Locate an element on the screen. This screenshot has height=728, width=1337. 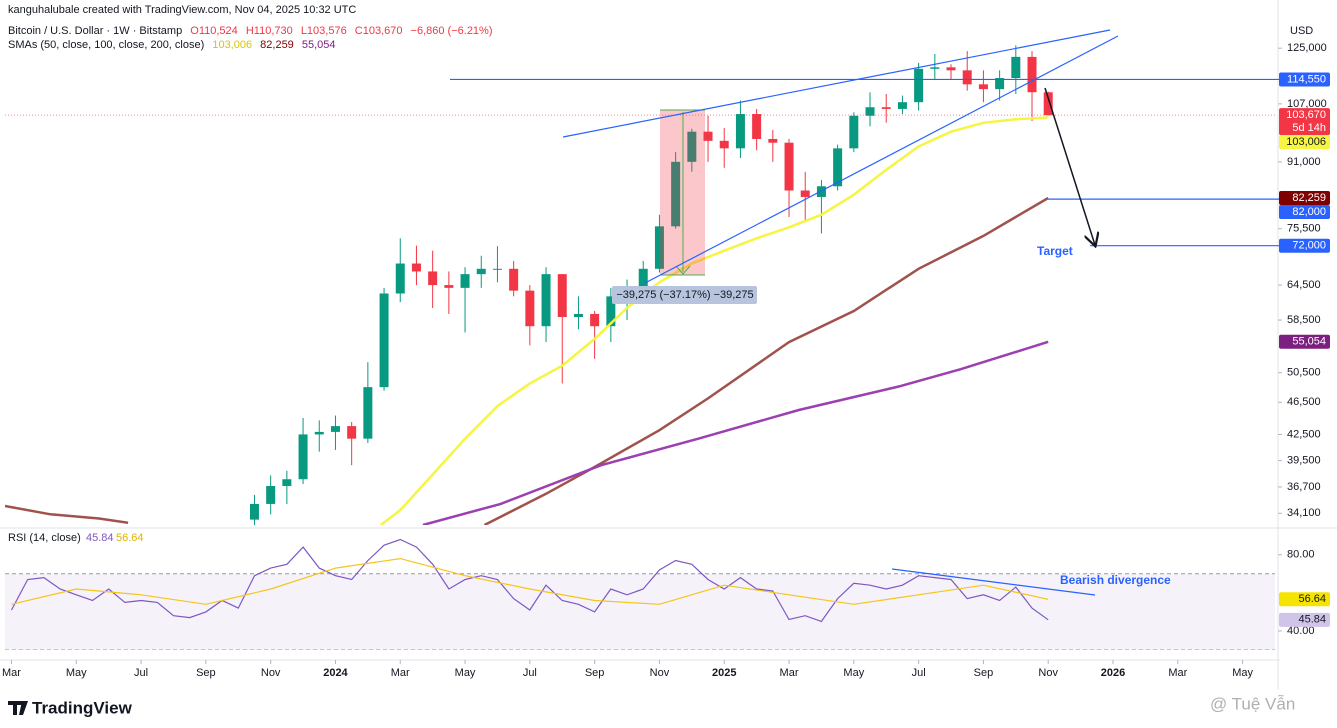
y-tick-label: 91,000 is located at coordinates (1304, 162).